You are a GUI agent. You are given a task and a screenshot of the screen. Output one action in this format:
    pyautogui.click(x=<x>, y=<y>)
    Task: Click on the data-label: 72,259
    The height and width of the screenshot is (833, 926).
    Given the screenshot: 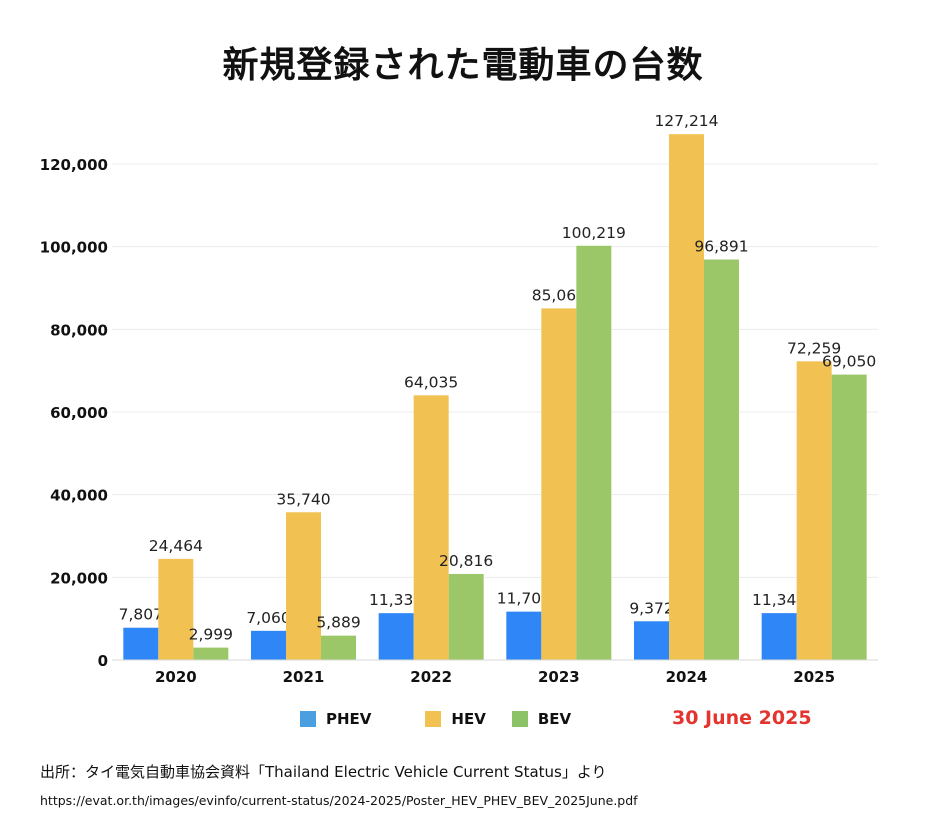 What is the action you would take?
    pyautogui.click(x=814, y=348)
    